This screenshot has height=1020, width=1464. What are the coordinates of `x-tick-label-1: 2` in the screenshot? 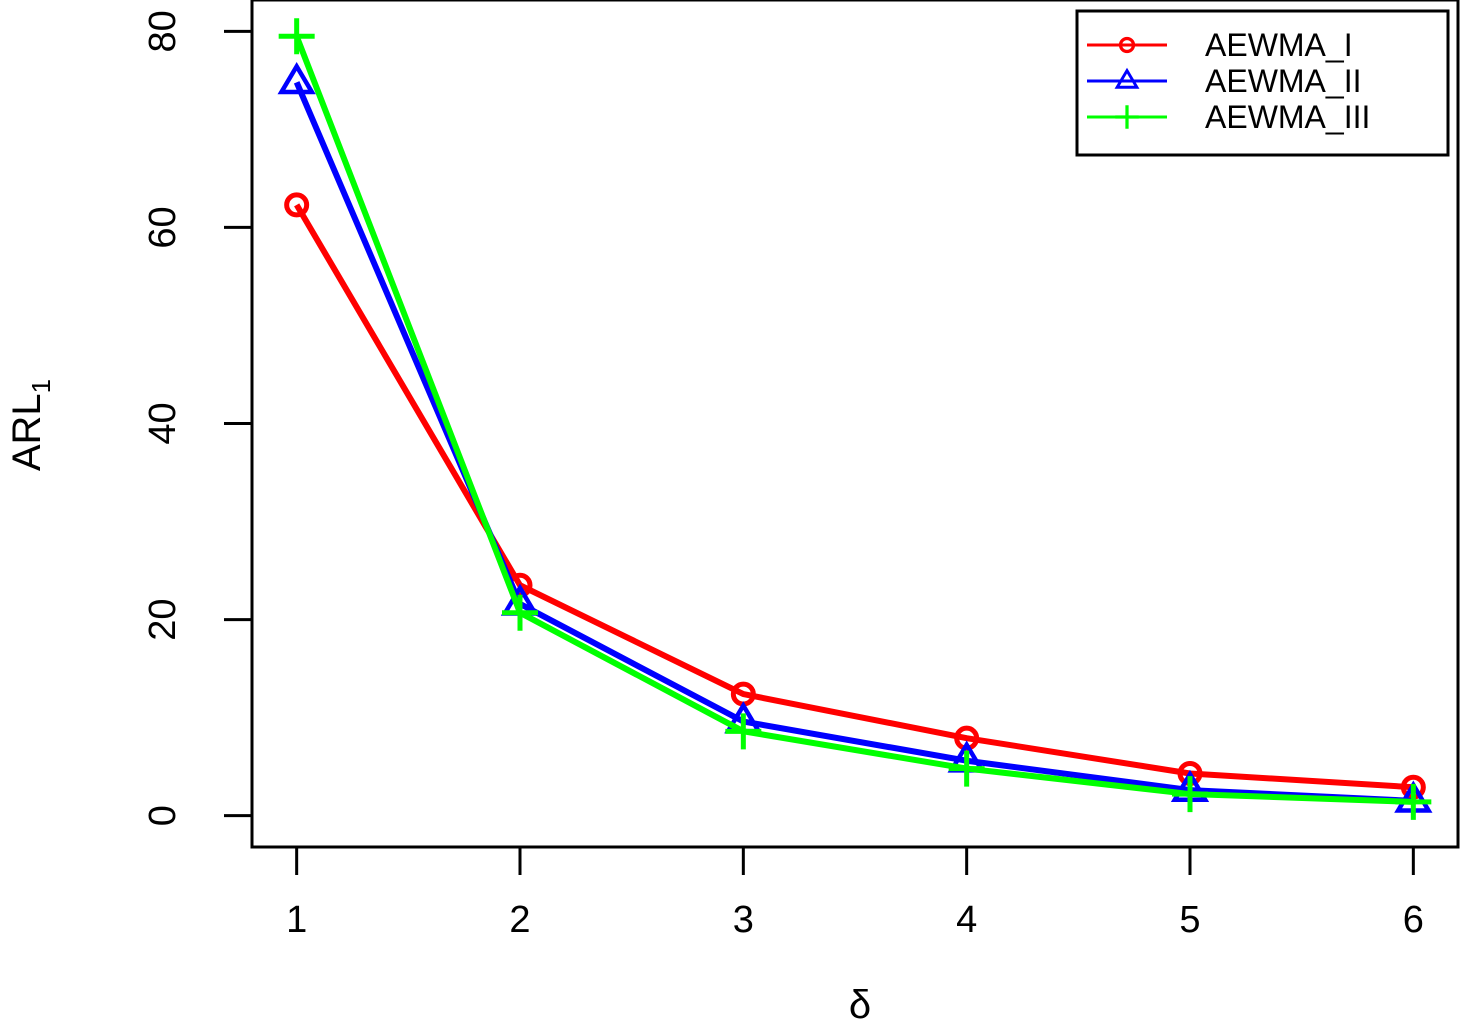 It's located at (519, 920).